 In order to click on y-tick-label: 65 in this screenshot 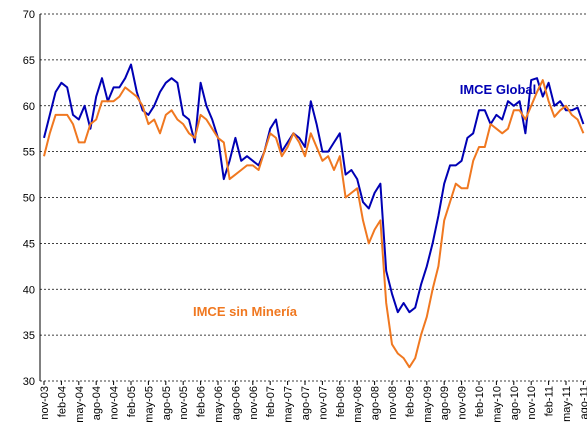, I will do `click(29, 61)`.